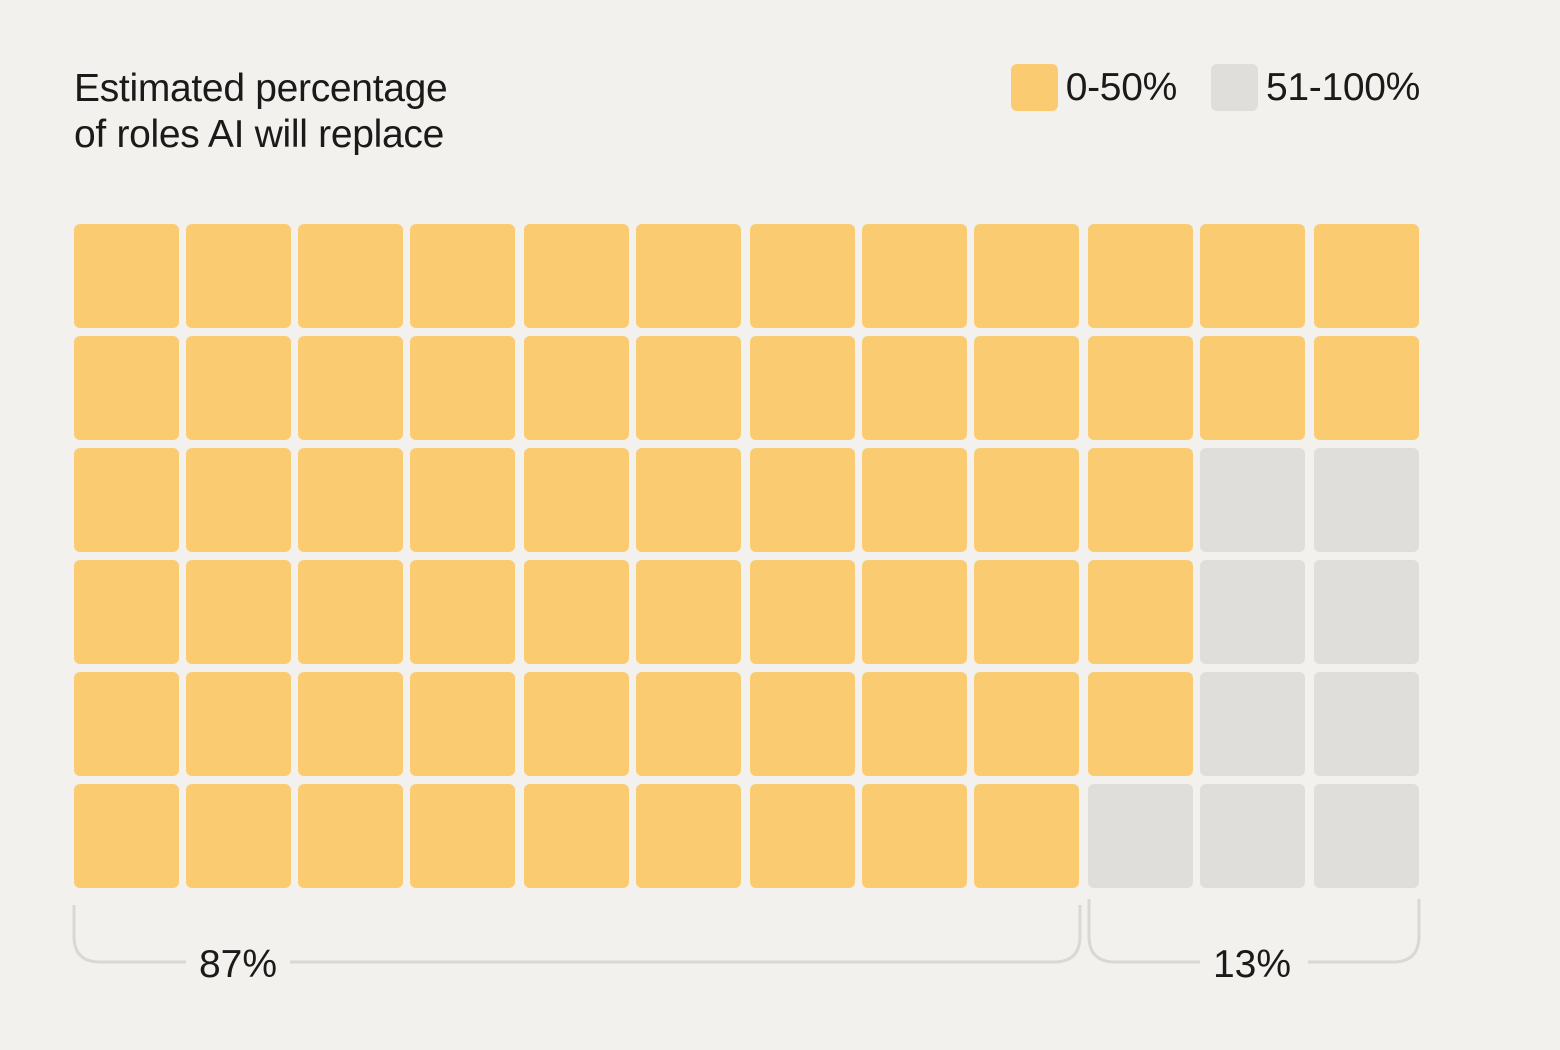 This screenshot has height=1050, width=1560. I want to click on legend-item-low: 0-50%, so click(1094, 87).